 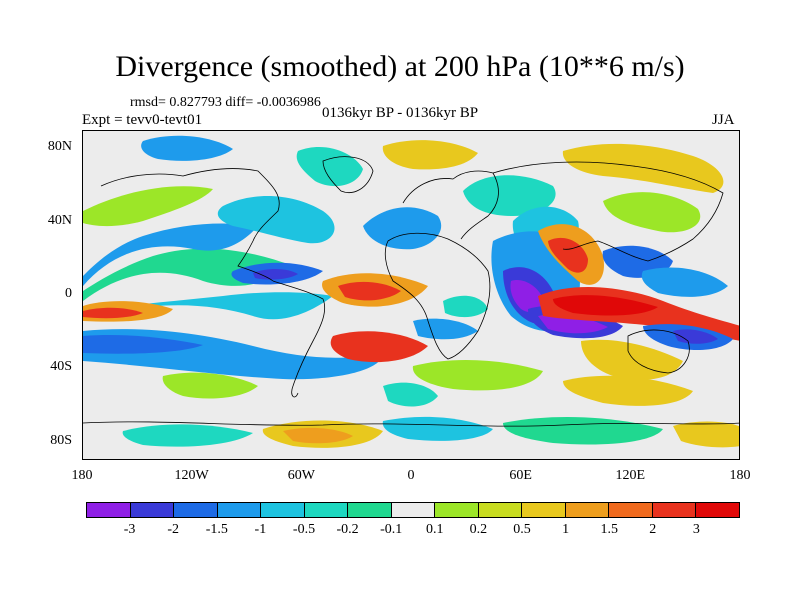 I want to click on period-label: 0136kyr BP - 0136kyr BP, so click(x=400, y=113).